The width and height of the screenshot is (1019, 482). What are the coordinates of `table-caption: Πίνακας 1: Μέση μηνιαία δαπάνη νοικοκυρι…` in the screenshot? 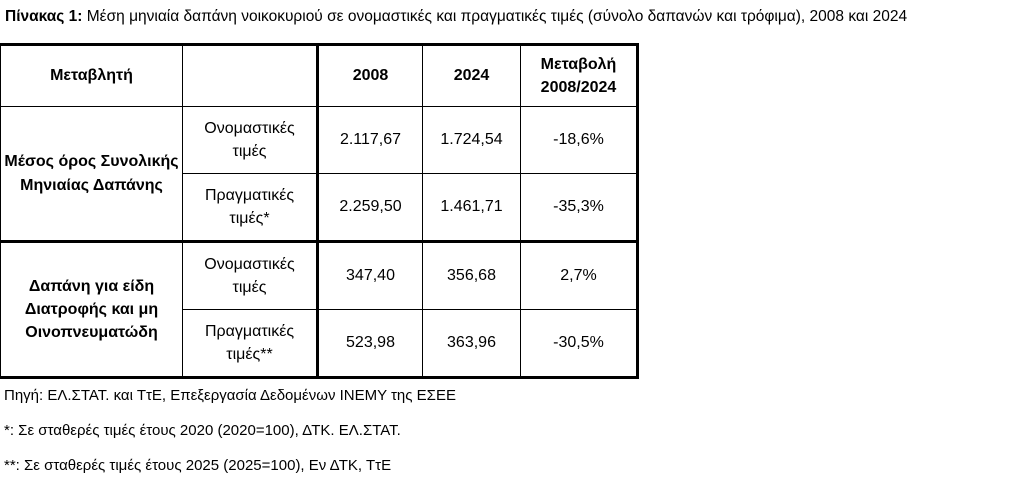 It's located at (509, 13).